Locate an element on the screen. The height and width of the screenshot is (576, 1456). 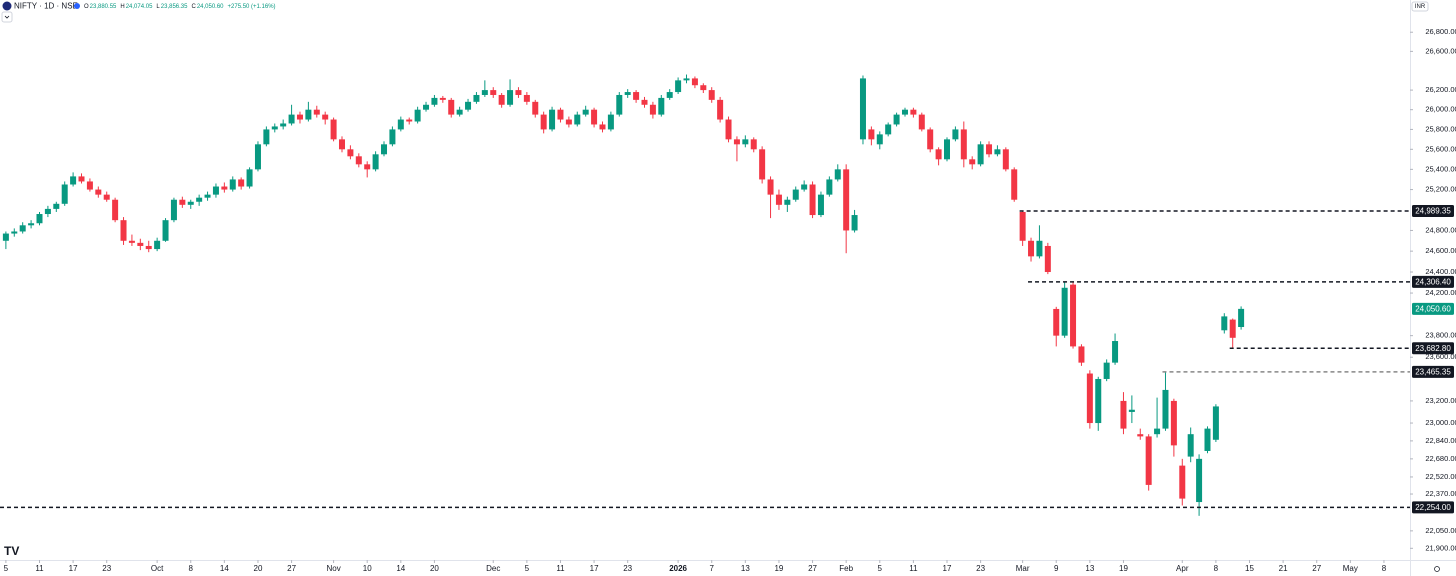
x-tick-label: 10 is located at coordinates (367, 568).